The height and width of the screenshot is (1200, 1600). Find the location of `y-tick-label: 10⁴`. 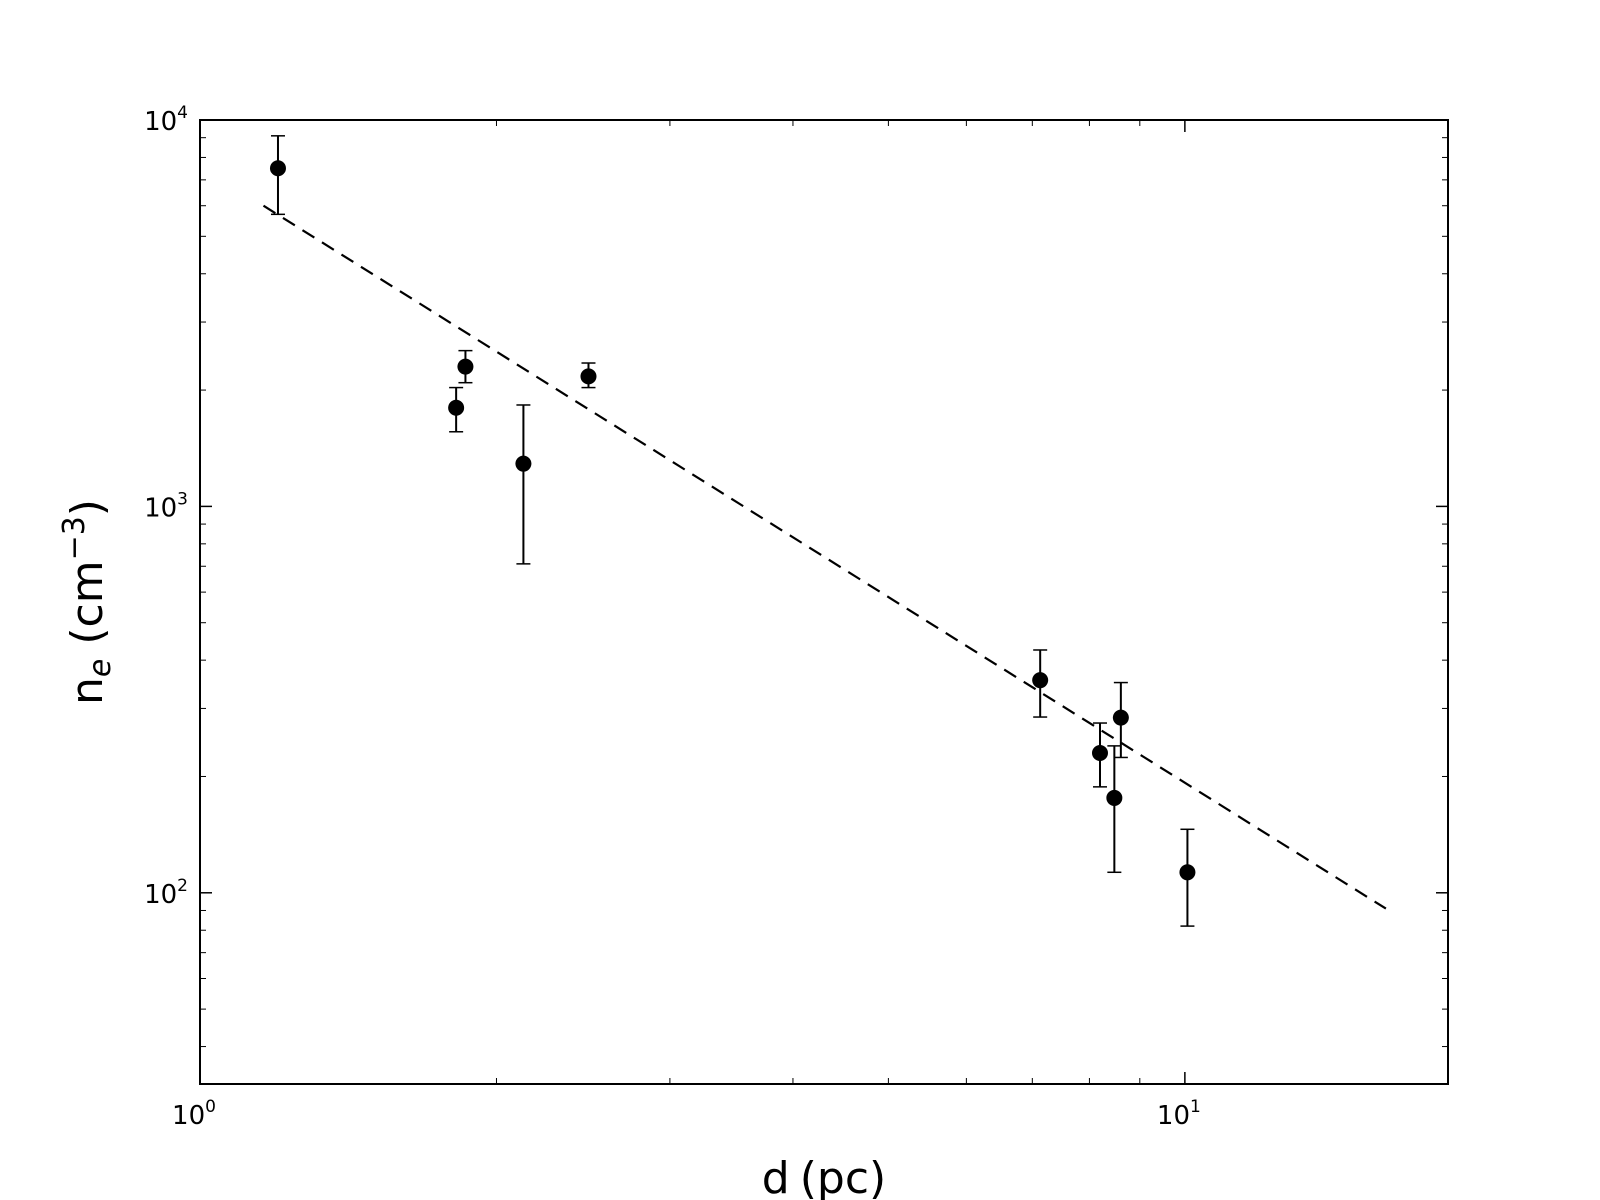

y-tick-label: 10⁴ is located at coordinates (166, 120).